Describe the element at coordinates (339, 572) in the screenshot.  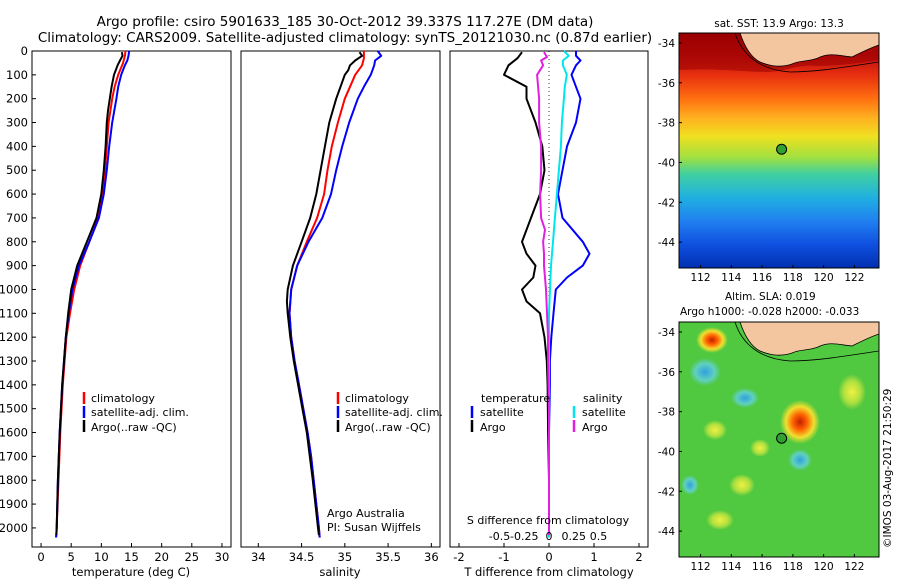
I see `salinity-x-axis-label: salinity` at that location.